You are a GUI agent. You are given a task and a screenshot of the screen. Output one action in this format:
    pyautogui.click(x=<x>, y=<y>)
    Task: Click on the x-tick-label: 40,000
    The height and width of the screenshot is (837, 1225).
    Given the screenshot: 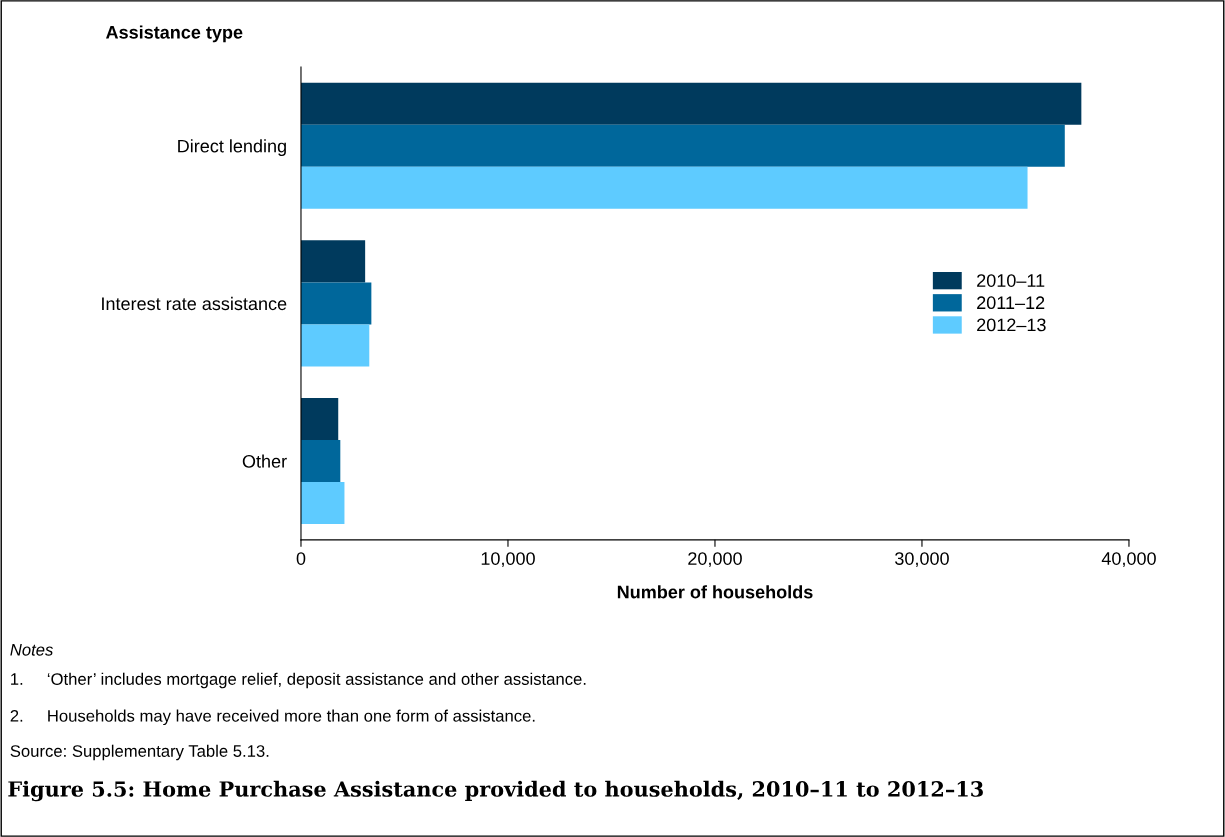 What is the action you would take?
    pyautogui.click(x=1128, y=560)
    